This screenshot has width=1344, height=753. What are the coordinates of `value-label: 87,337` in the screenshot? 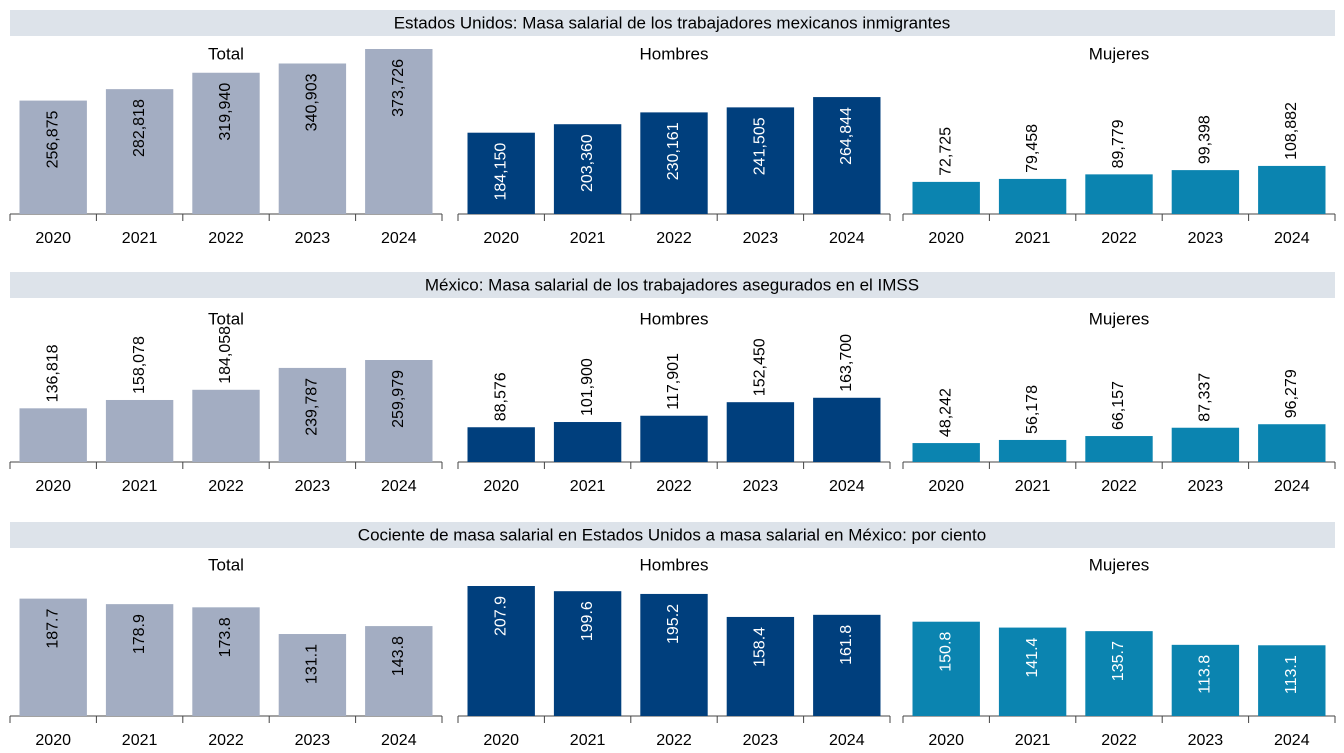 It's located at (1205, 397).